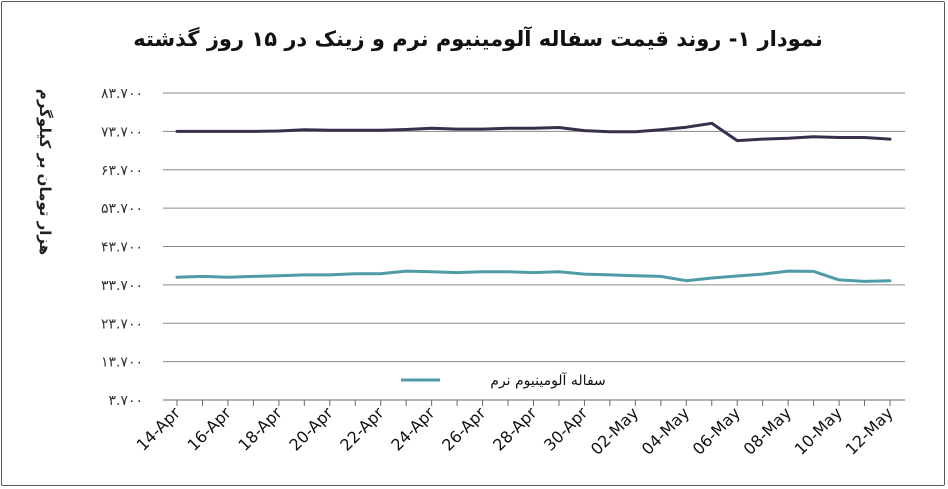 This screenshot has width=948, height=489. What do you see at coordinates (122, 324) in the screenshot?
I see `y-tick-label: ۲۳.۷۰۰` at bounding box center [122, 324].